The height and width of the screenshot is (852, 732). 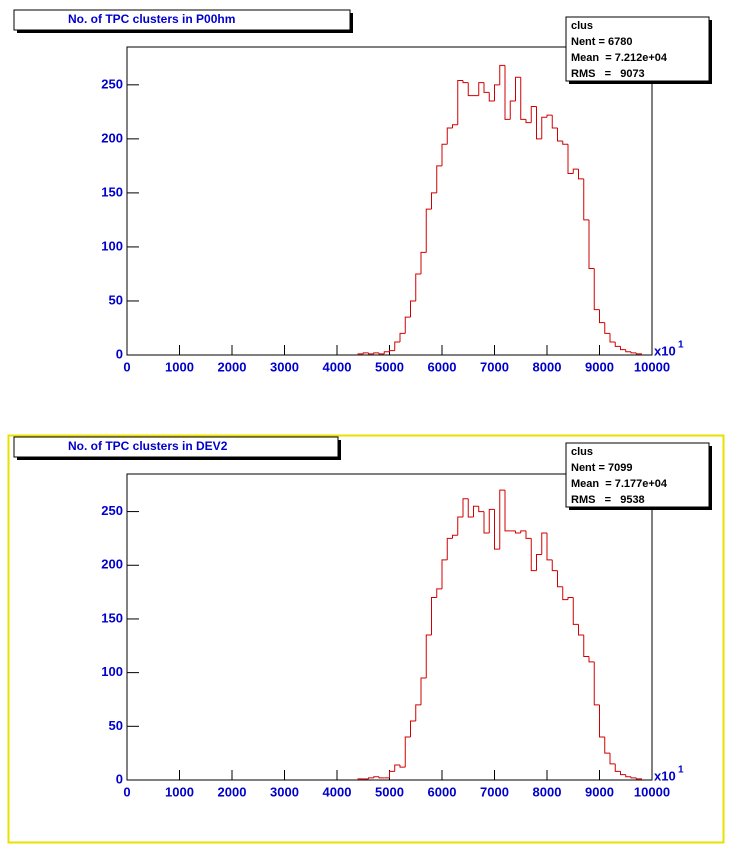 I want to click on stats-line: Nent = 7099, so click(x=601, y=468).